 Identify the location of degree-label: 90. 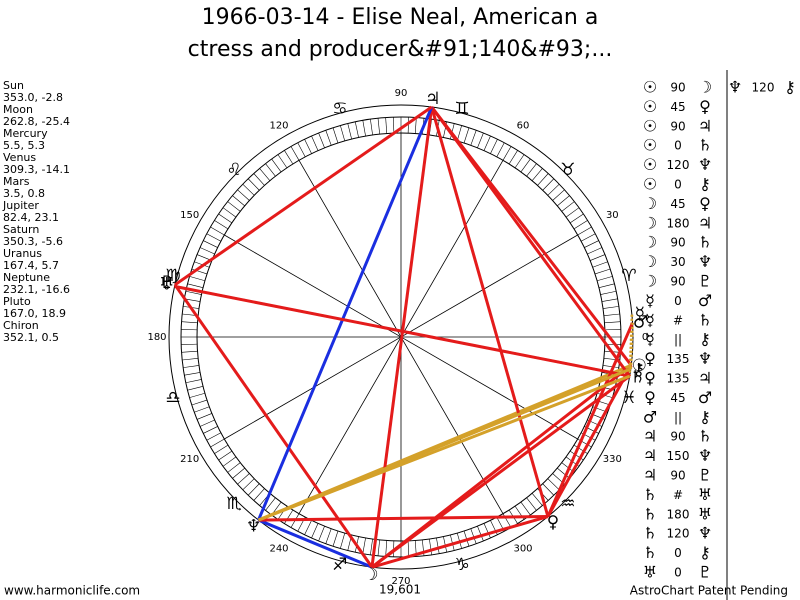
(401, 93).